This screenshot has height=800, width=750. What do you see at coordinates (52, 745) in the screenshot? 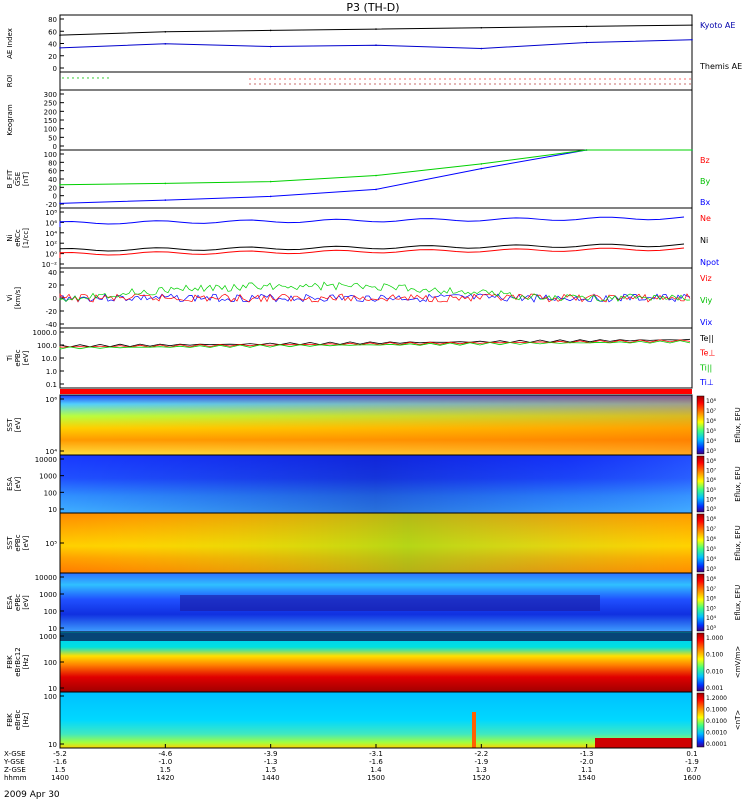
I see `fbk2-ytick: 10` at bounding box center [52, 745].